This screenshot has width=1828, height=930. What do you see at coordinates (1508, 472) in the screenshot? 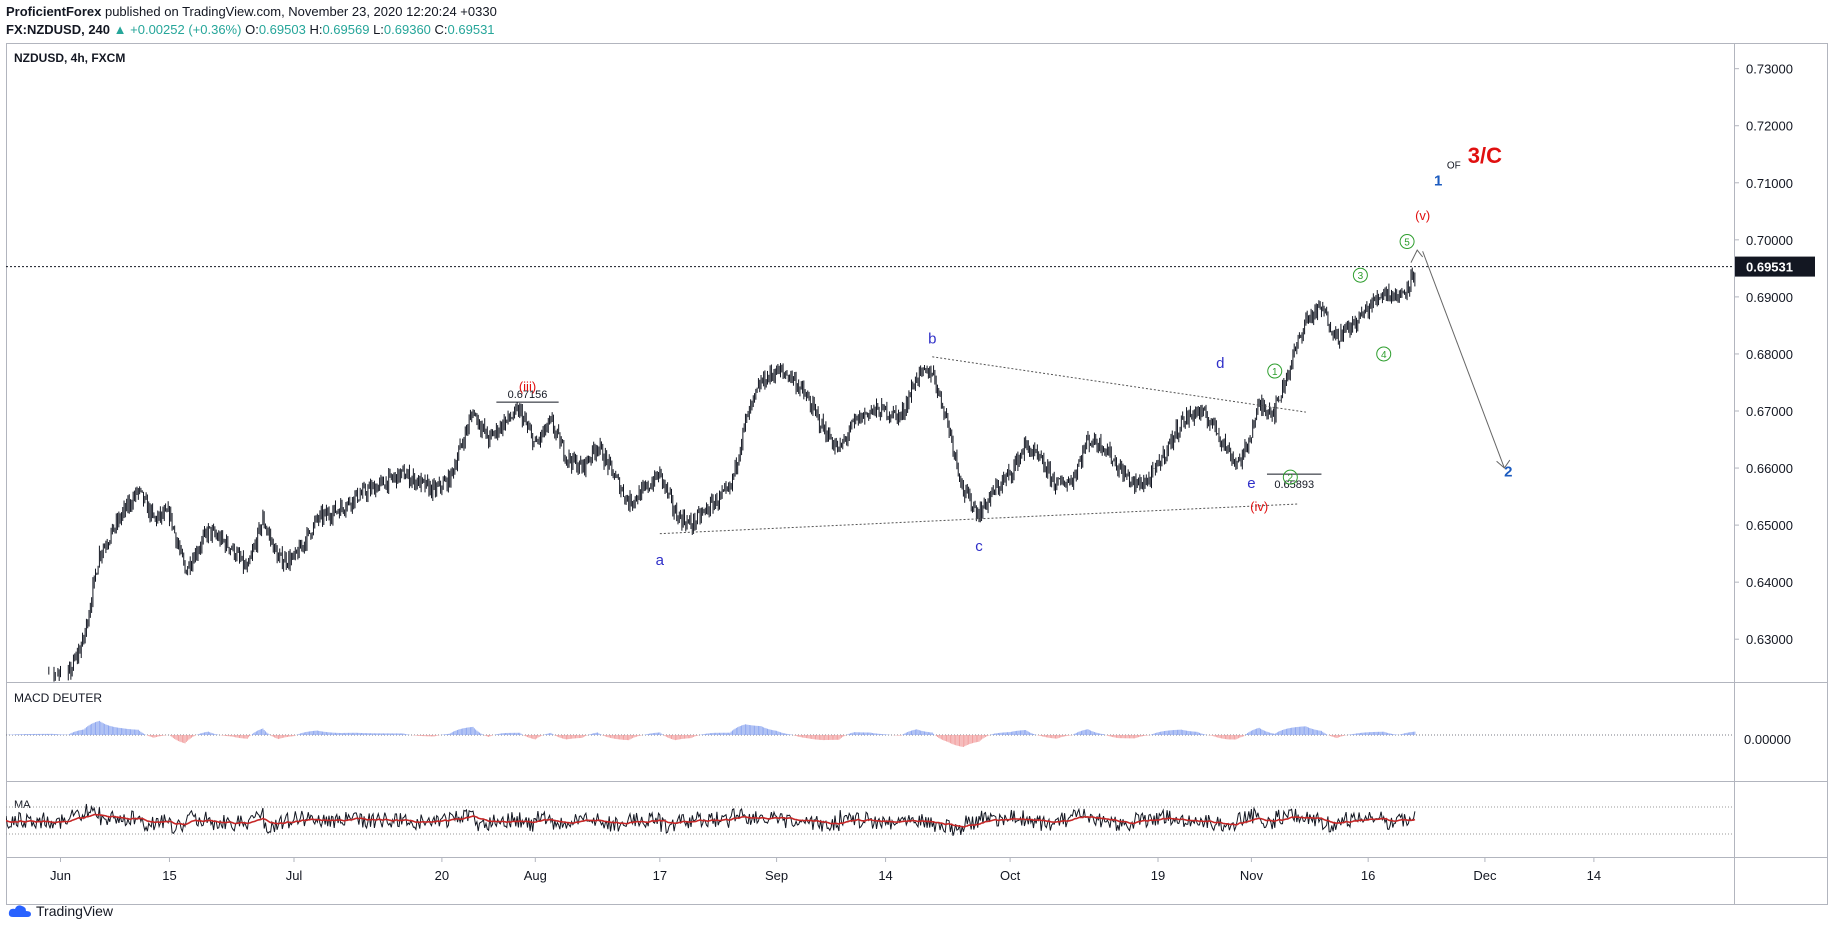
I see `wave-label: 2` at bounding box center [1508, 472].